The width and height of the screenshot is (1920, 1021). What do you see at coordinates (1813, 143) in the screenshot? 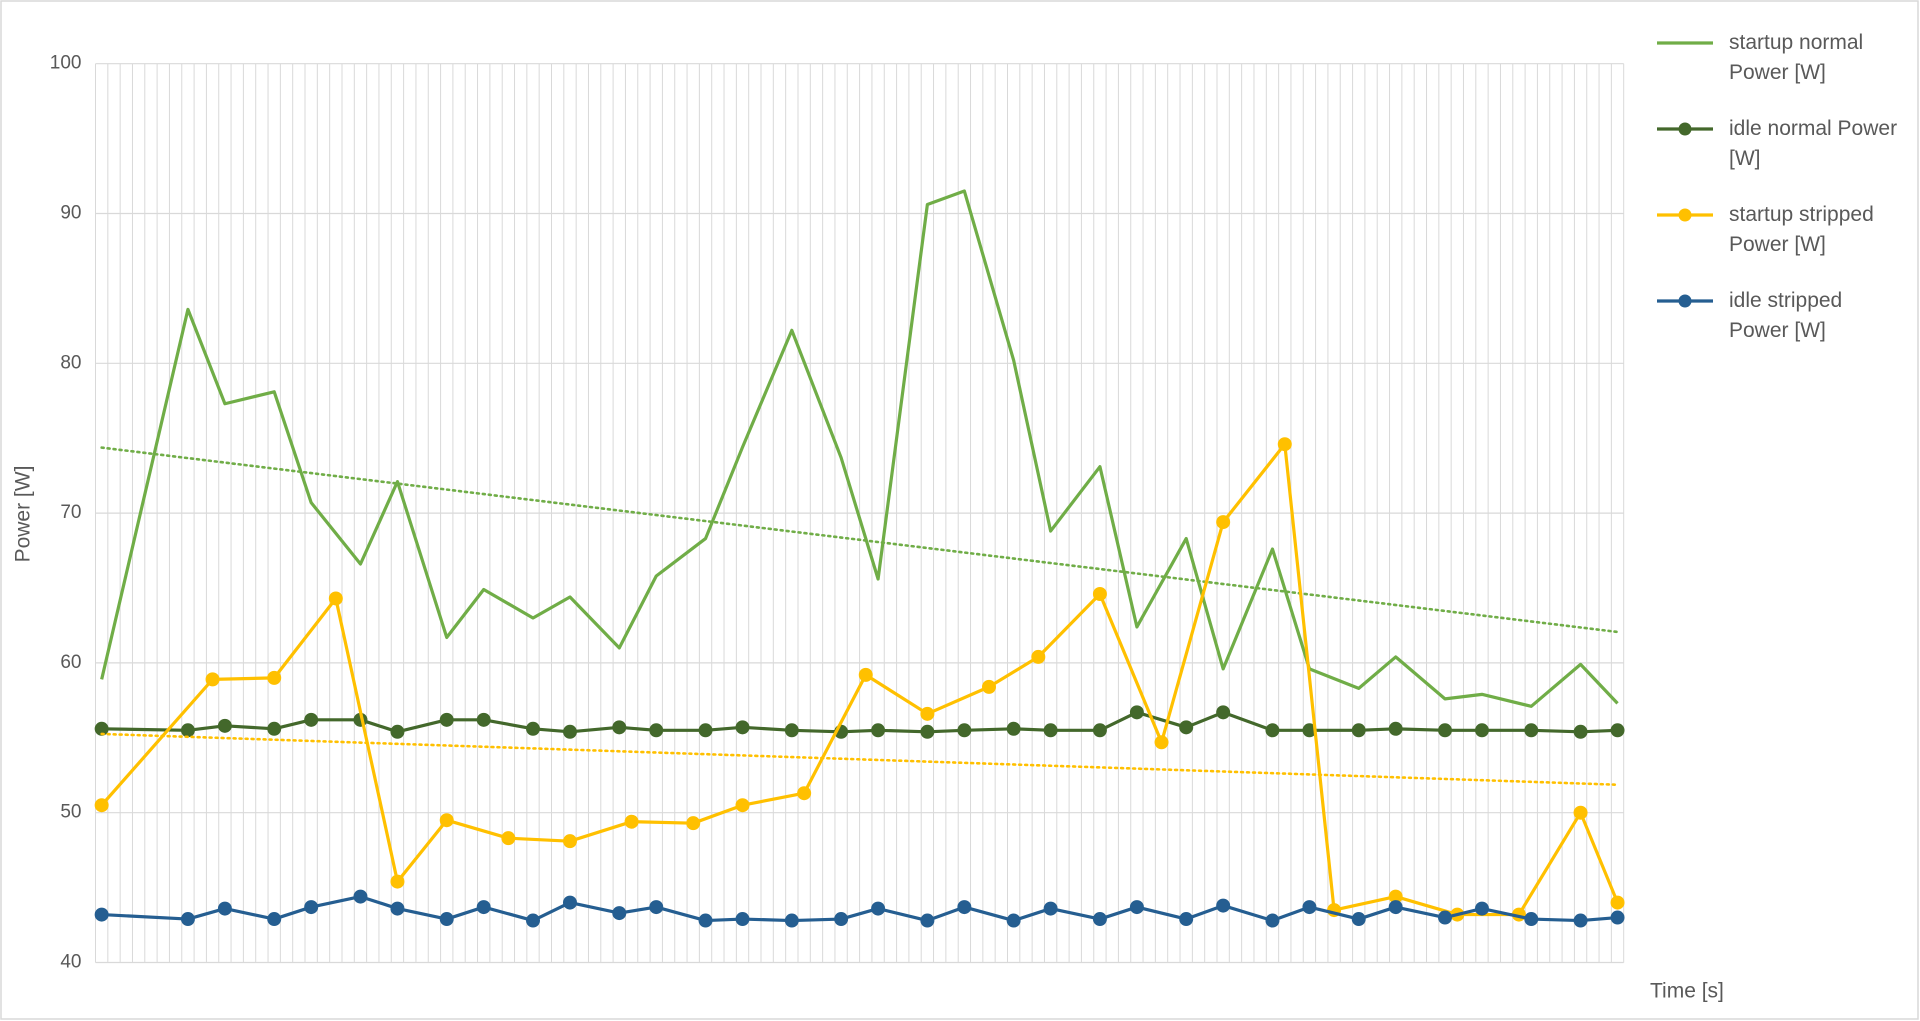
I see `legend-label: idle normal Power [W]` at bounding box center [1813, 143].